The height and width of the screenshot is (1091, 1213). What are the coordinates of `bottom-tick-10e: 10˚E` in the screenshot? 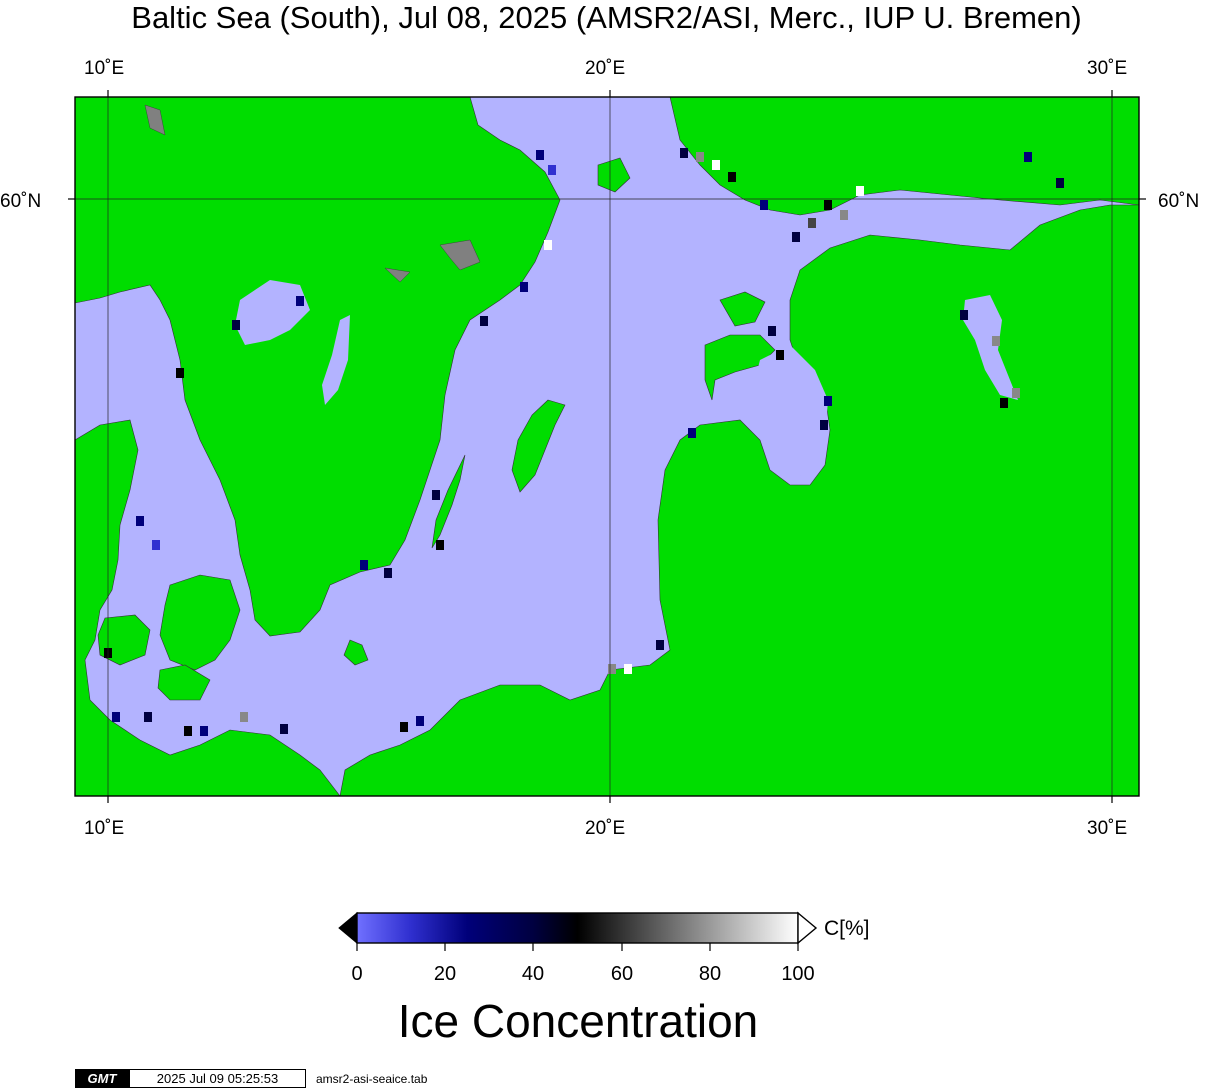 It's located at (104, 828).